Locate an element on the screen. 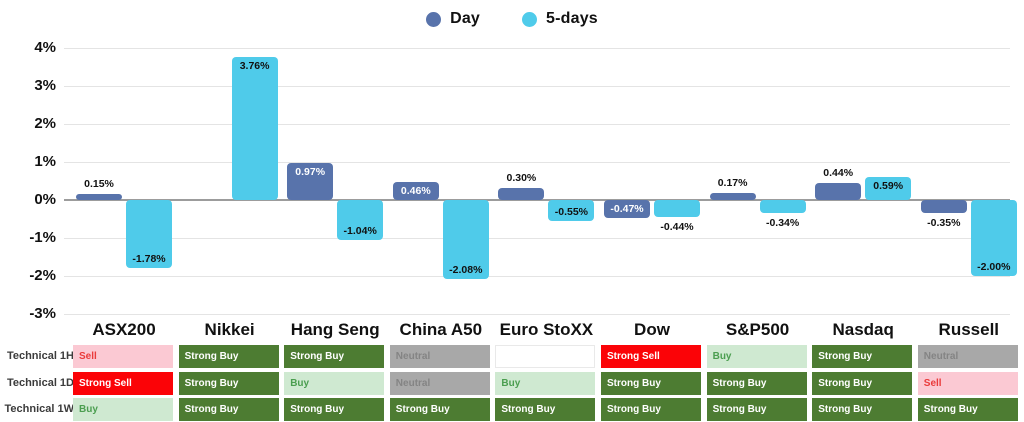  bar-value-label: -1.78% is located at coordinates (149, 258).